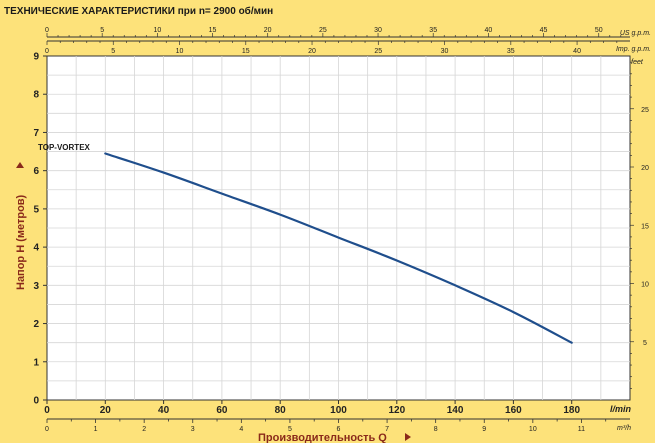 Image resolution: width=655 pixels, height=443 pixels. Describe the element at coordinates (633, 49) in the screenshot. I see `imp-gpm-unit-label: Imp. g.p.m.` at that location.